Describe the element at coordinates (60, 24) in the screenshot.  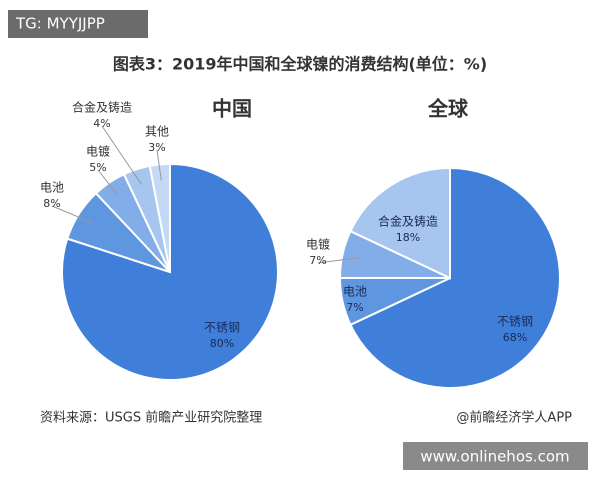
I see `tag: TG: MYYJJPP` at that location.